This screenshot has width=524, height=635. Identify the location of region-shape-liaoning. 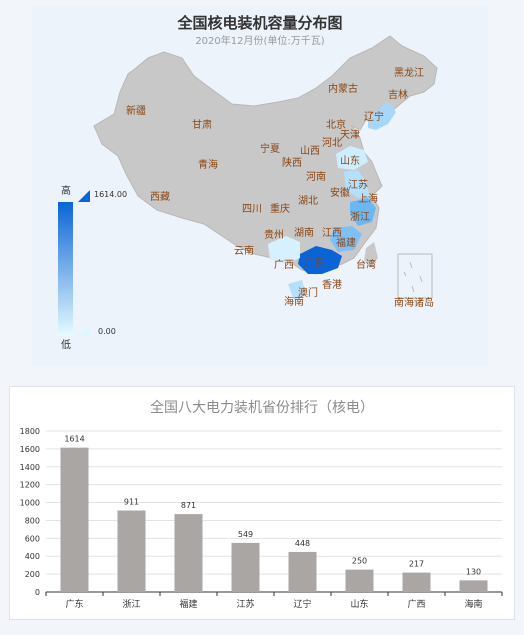
(382, 116).